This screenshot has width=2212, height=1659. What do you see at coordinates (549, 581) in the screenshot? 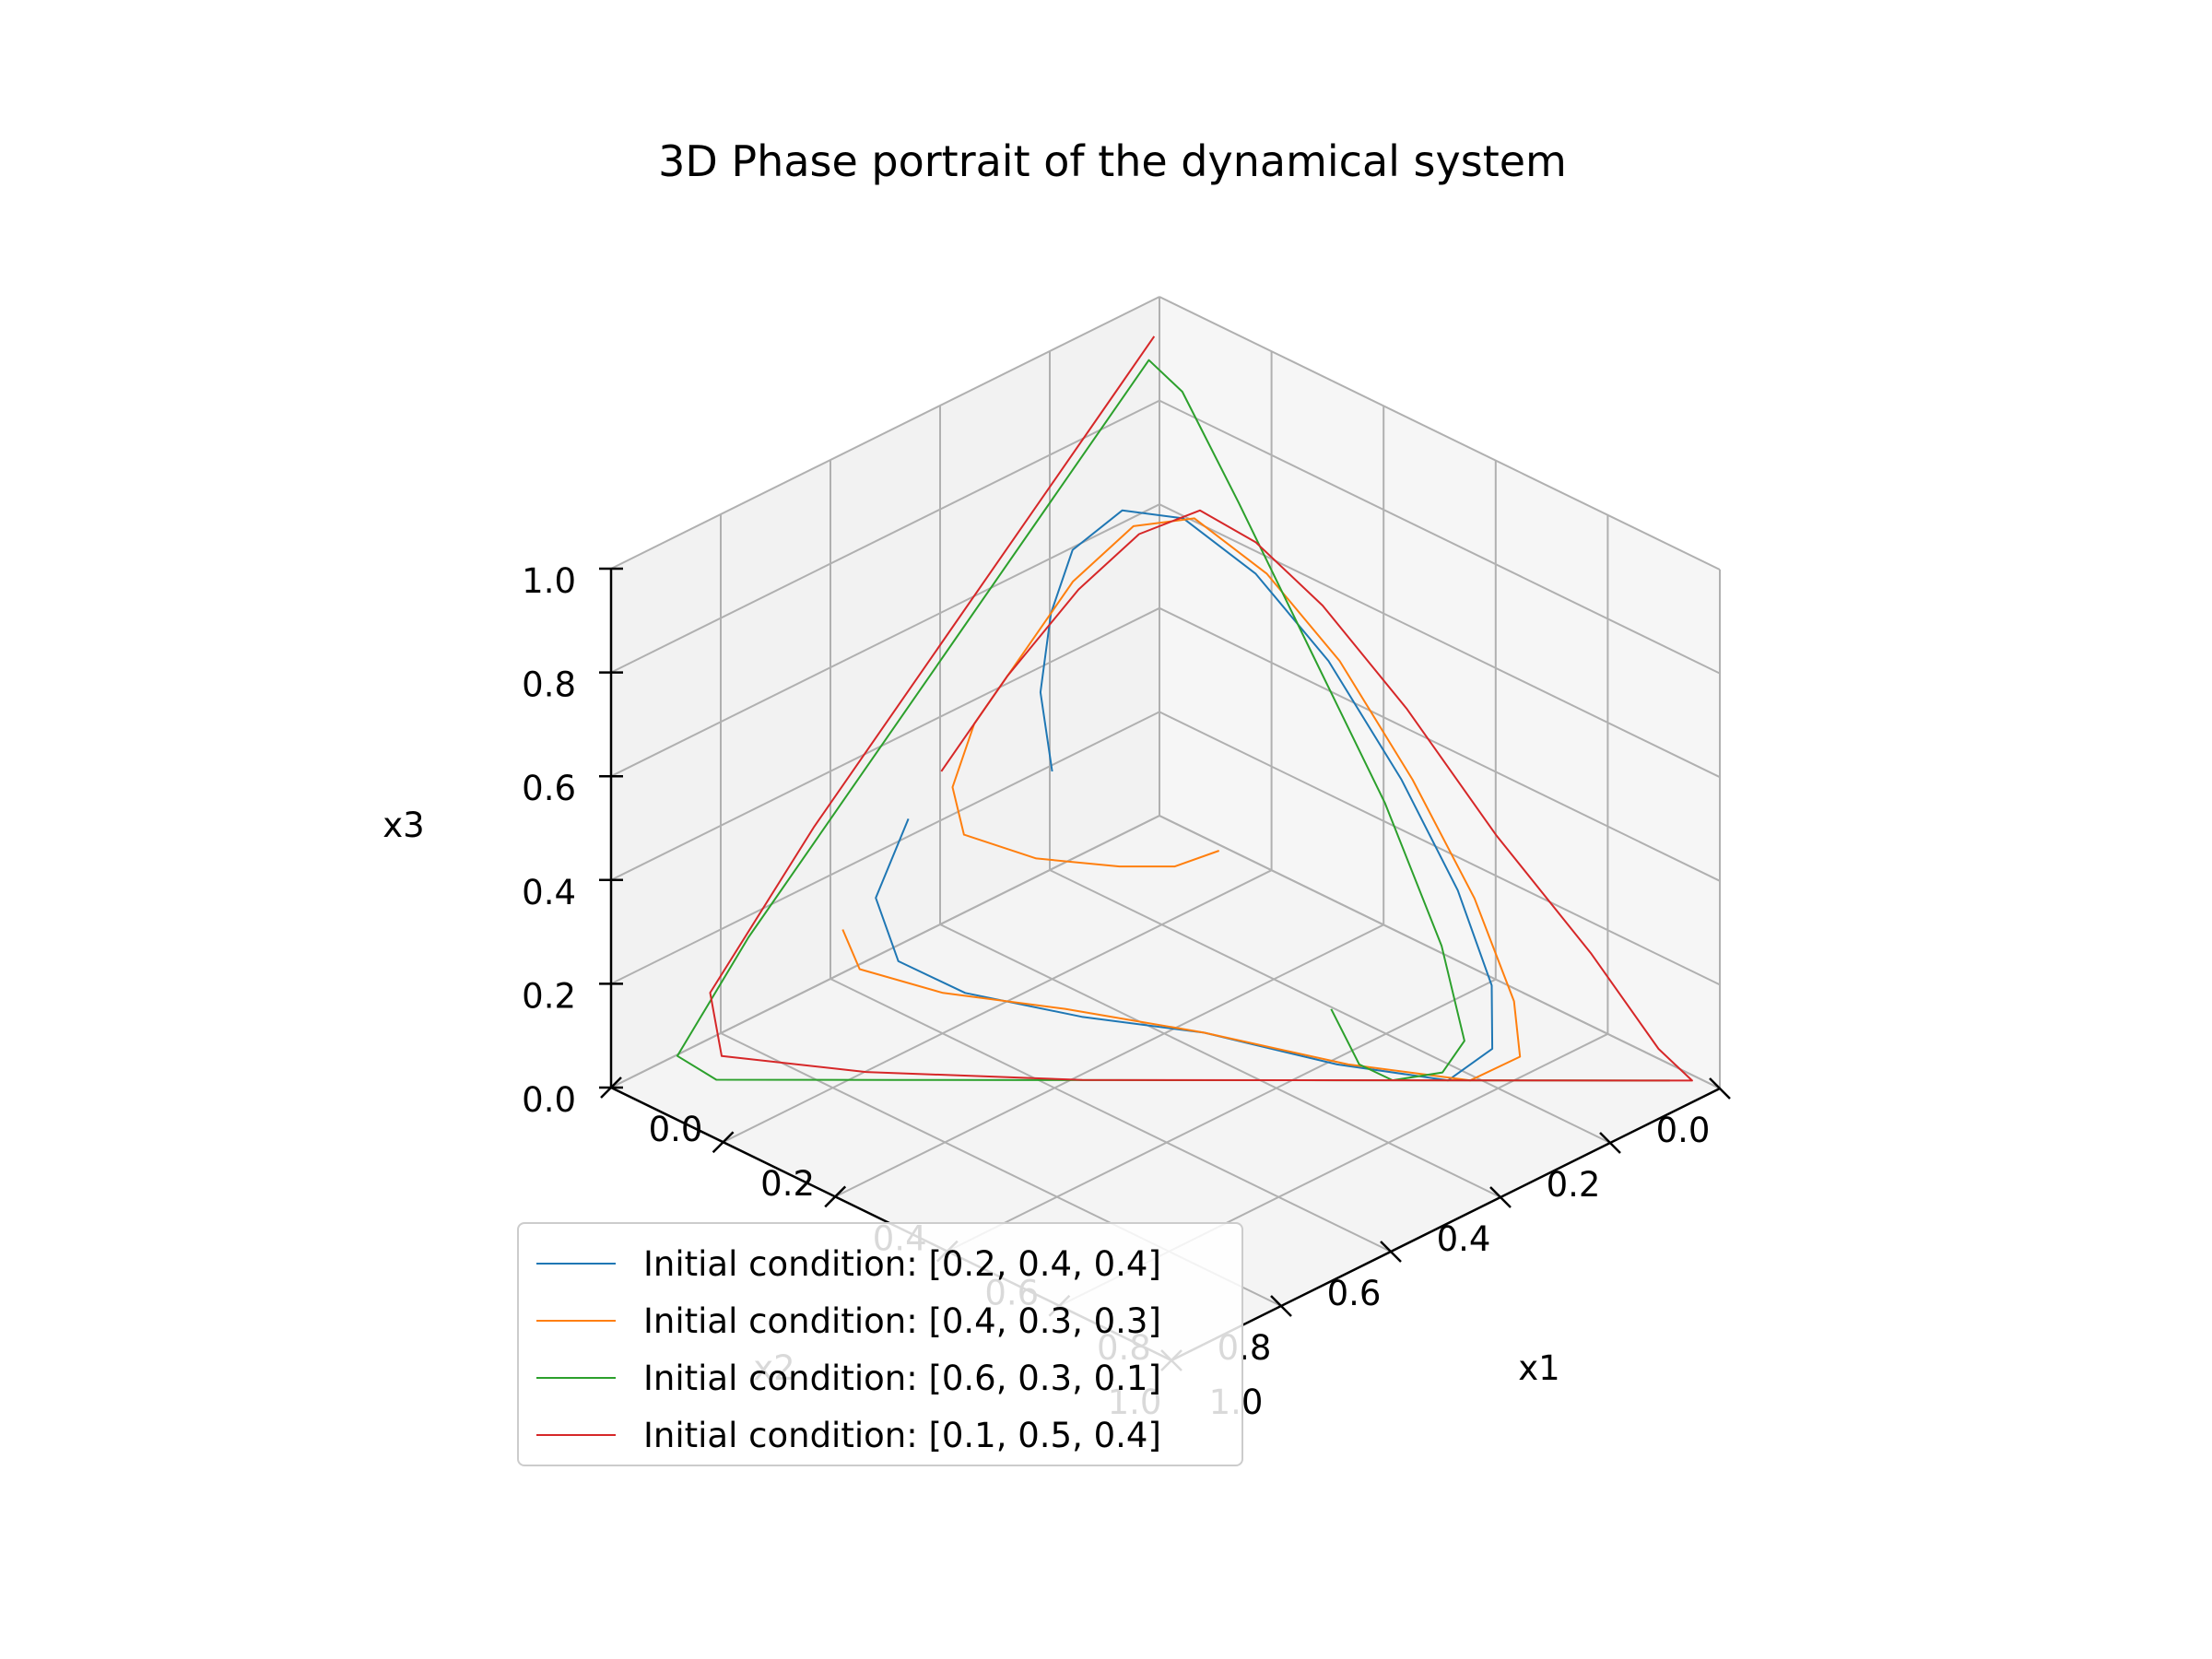
I see `z-tick-label: 1.0` at bounding box center [549, 581].